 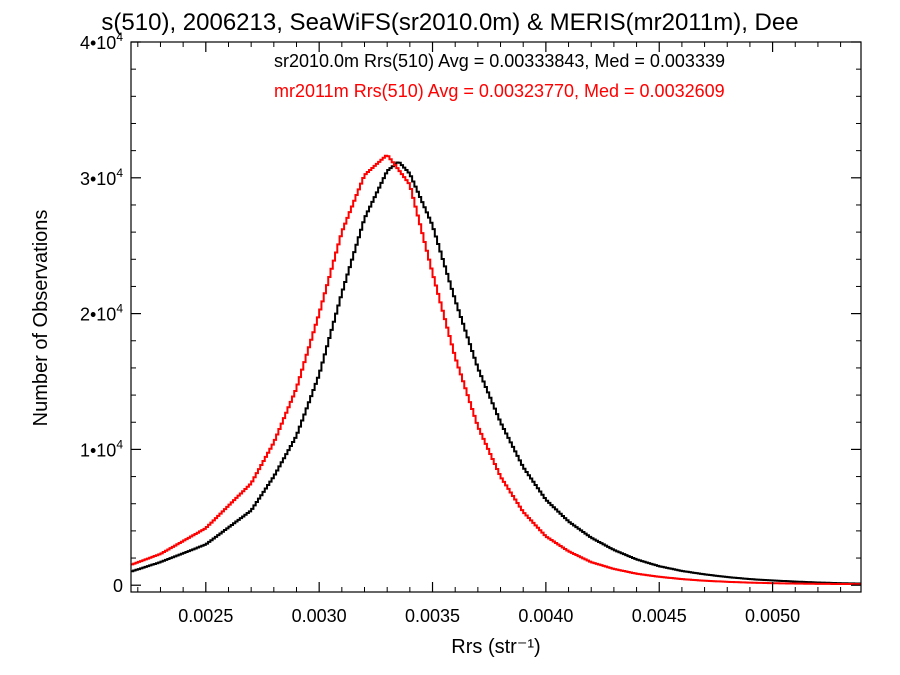 I want to click on y-tick-label: 1•104, so click(x=101, y=448).